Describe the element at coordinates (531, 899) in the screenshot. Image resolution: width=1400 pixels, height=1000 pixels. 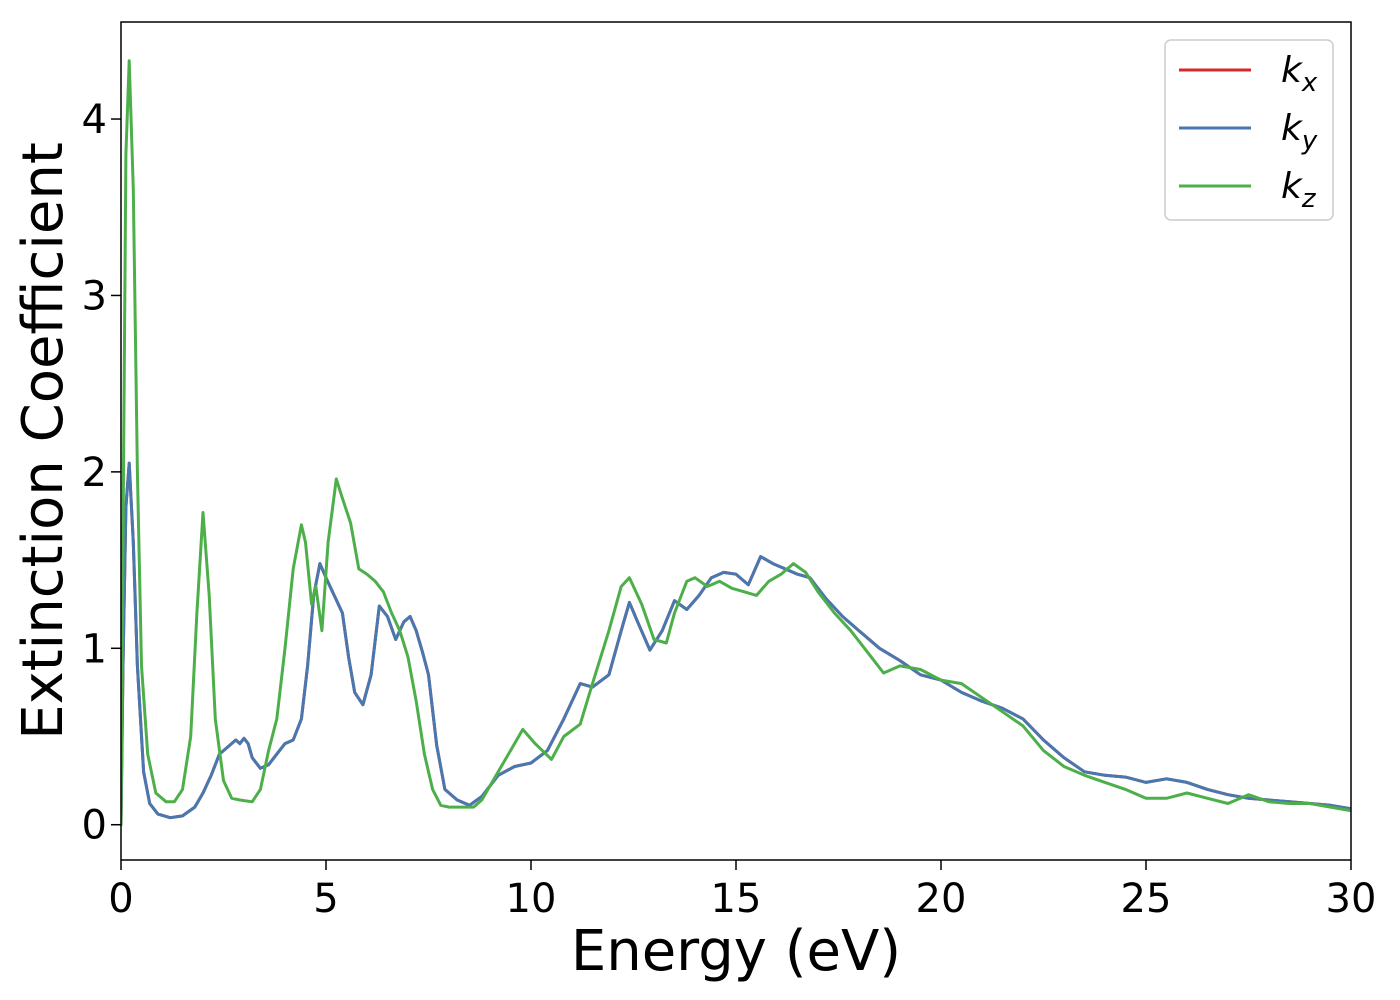
I see `x-tick-label: 10` at that location.